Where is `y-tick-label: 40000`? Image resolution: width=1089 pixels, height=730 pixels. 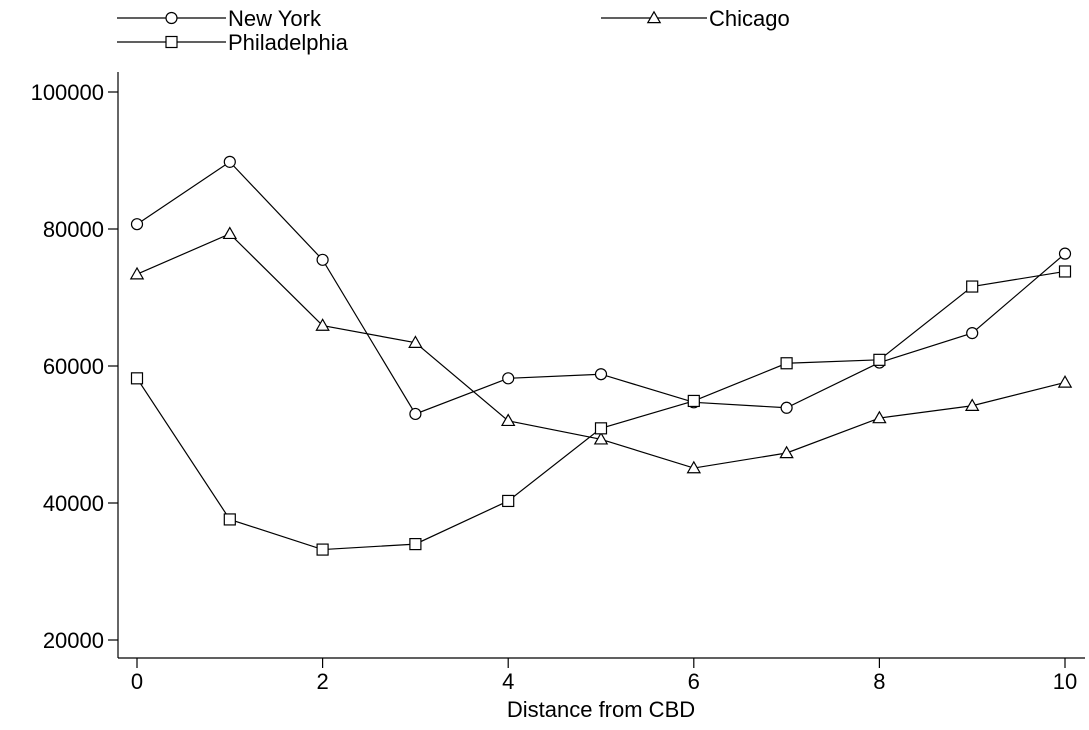
y-tick-label: 40000 is located at coordinates (73, 503).